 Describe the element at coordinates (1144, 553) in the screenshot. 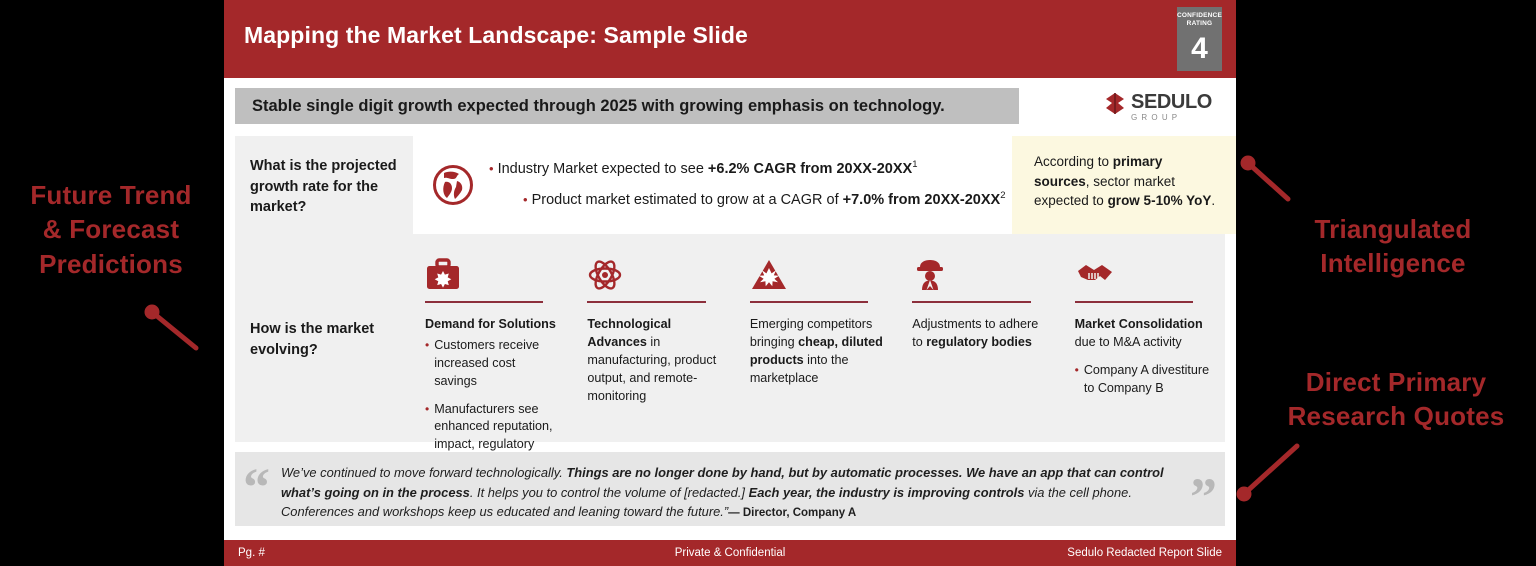

I see `footer-source: Sedulo Redacted Report Slide` at that location.